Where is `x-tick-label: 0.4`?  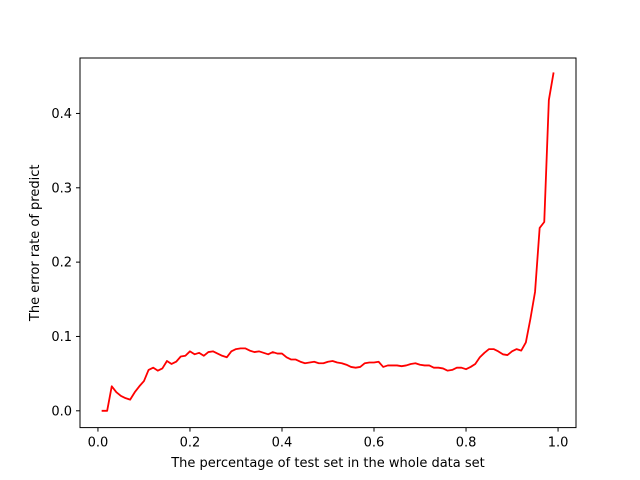 x-tick-label: 0.4 is located at coordinates (282, 443).